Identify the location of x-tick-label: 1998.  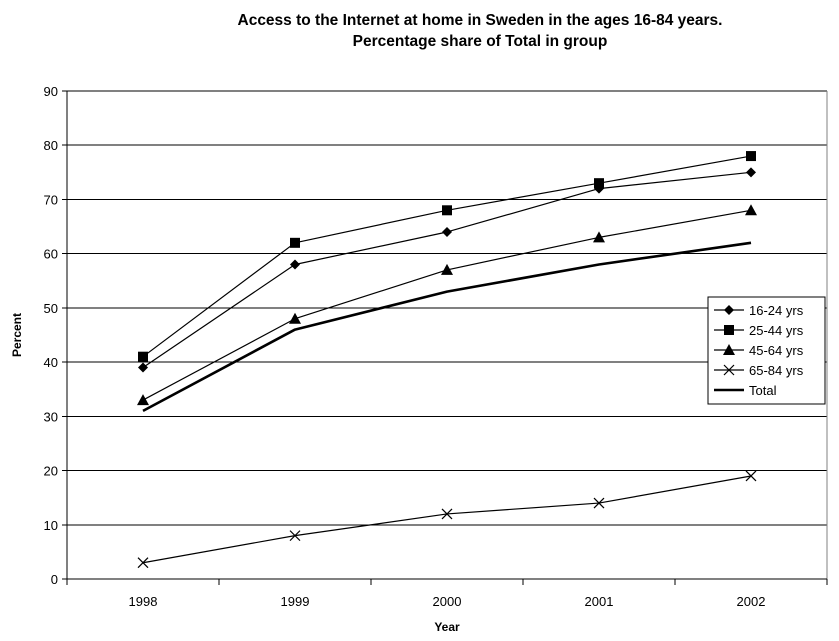
(143, 601).